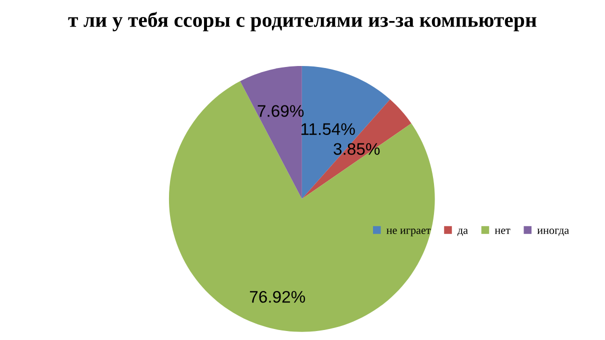 The width and height of the screenshot is (605, 340). What do you see at coordinates (278, 296) in the screenshot?
I see `data-label: 76.92%` at bounding box center [278, 296].